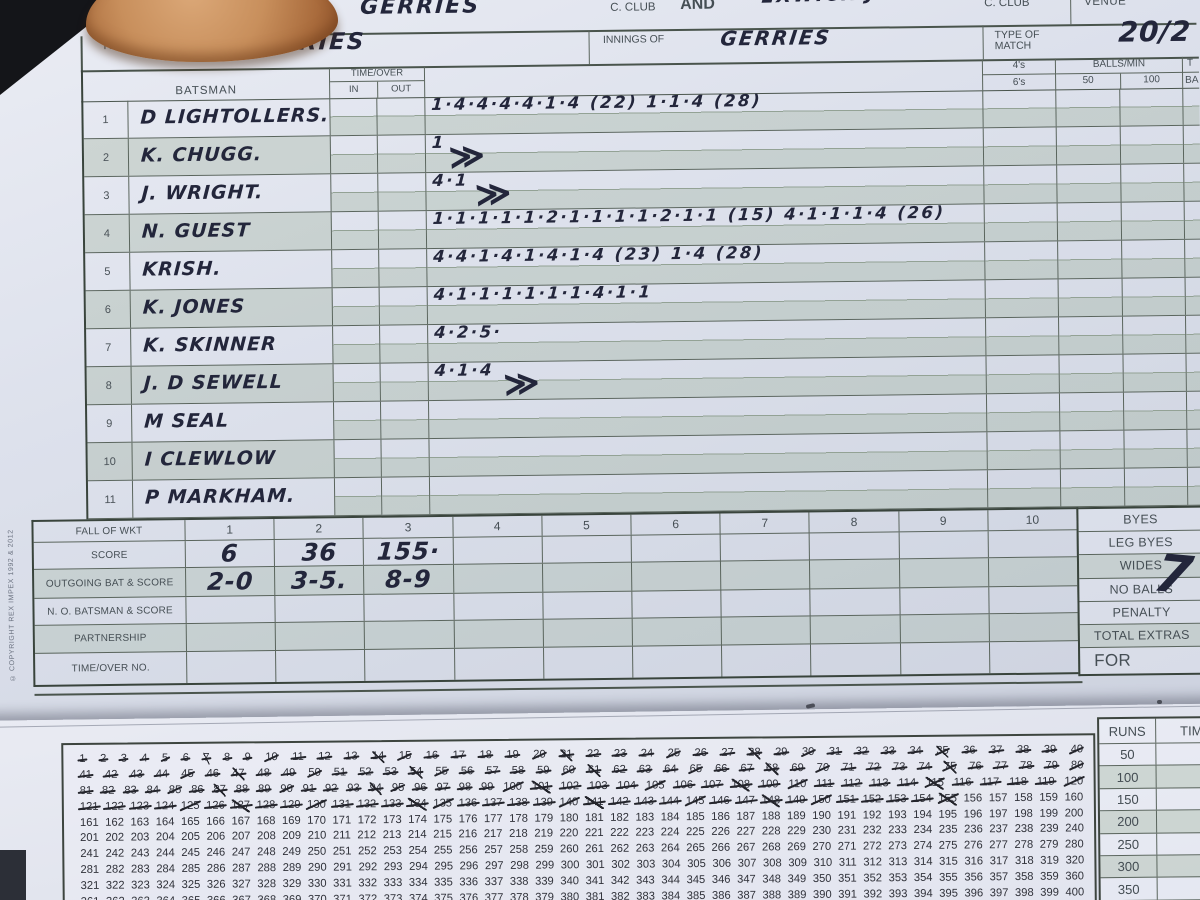 This screenshot has width=1200, height=900. What do you see at coordinates (544, 849) in the screenshot?
I see `tally-number: 259` at bounding box center [544, 849].